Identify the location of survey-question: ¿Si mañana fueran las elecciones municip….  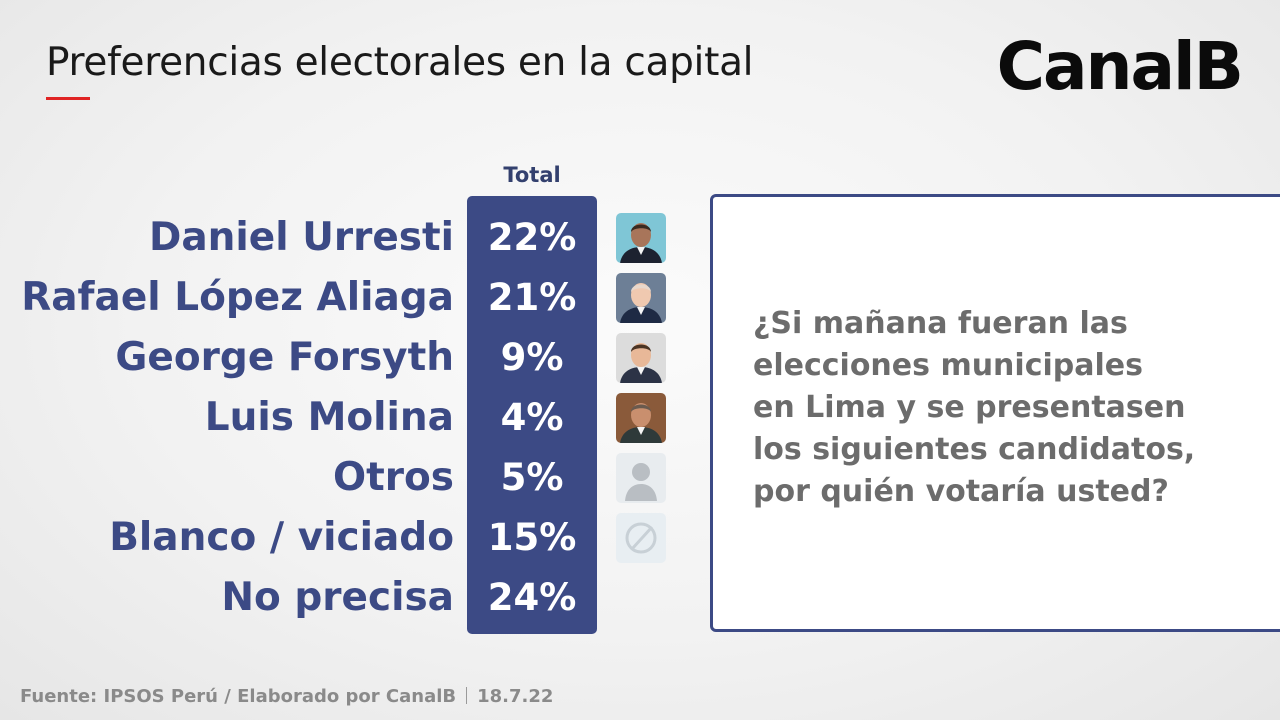
(974, 407).